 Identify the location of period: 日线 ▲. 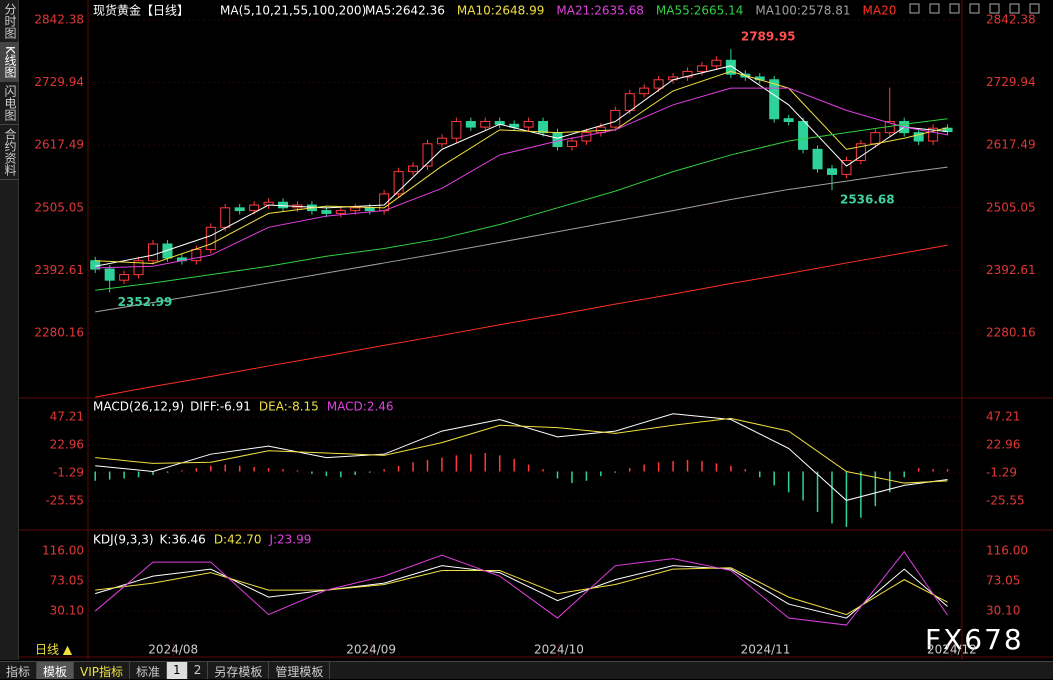
(54, 650).